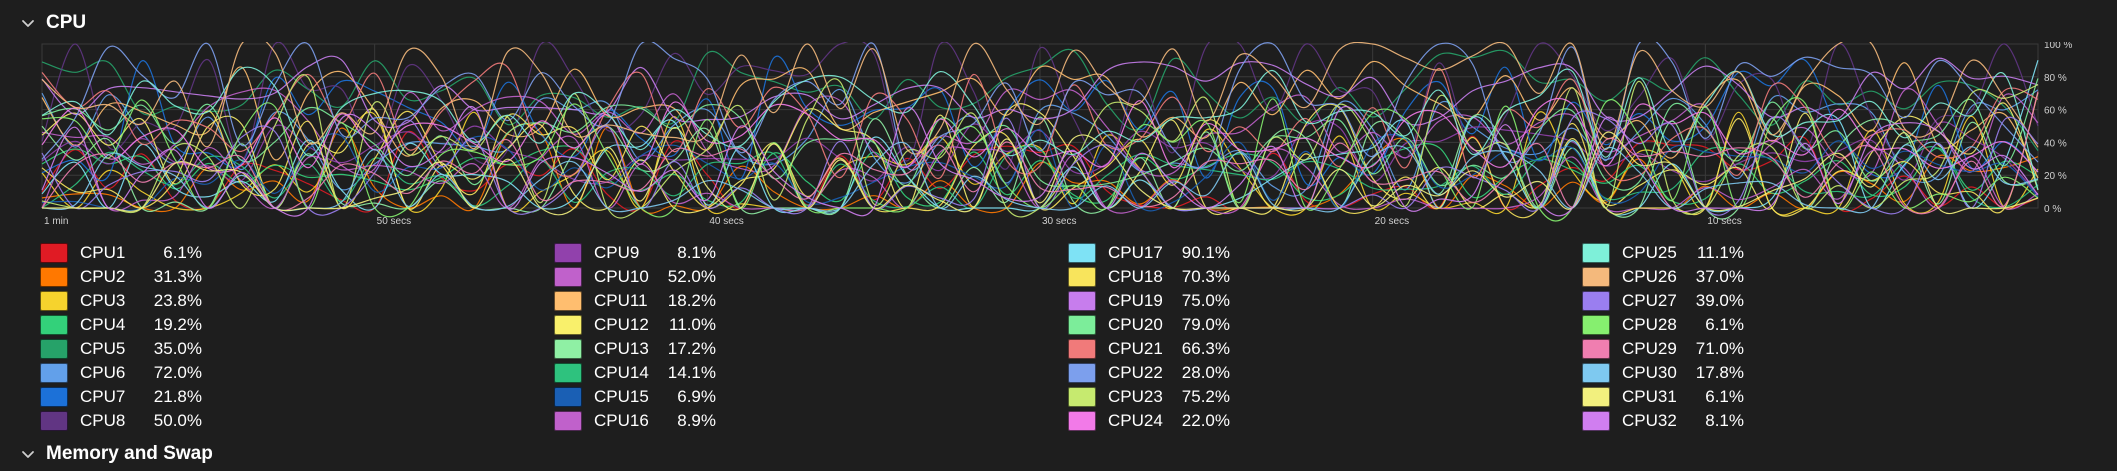  What do you see at coordinates (1149, 397) in the screenshot?
I see `legend-item-cpu23: CPU23 75.2%` at bounding box center [1149, 397].